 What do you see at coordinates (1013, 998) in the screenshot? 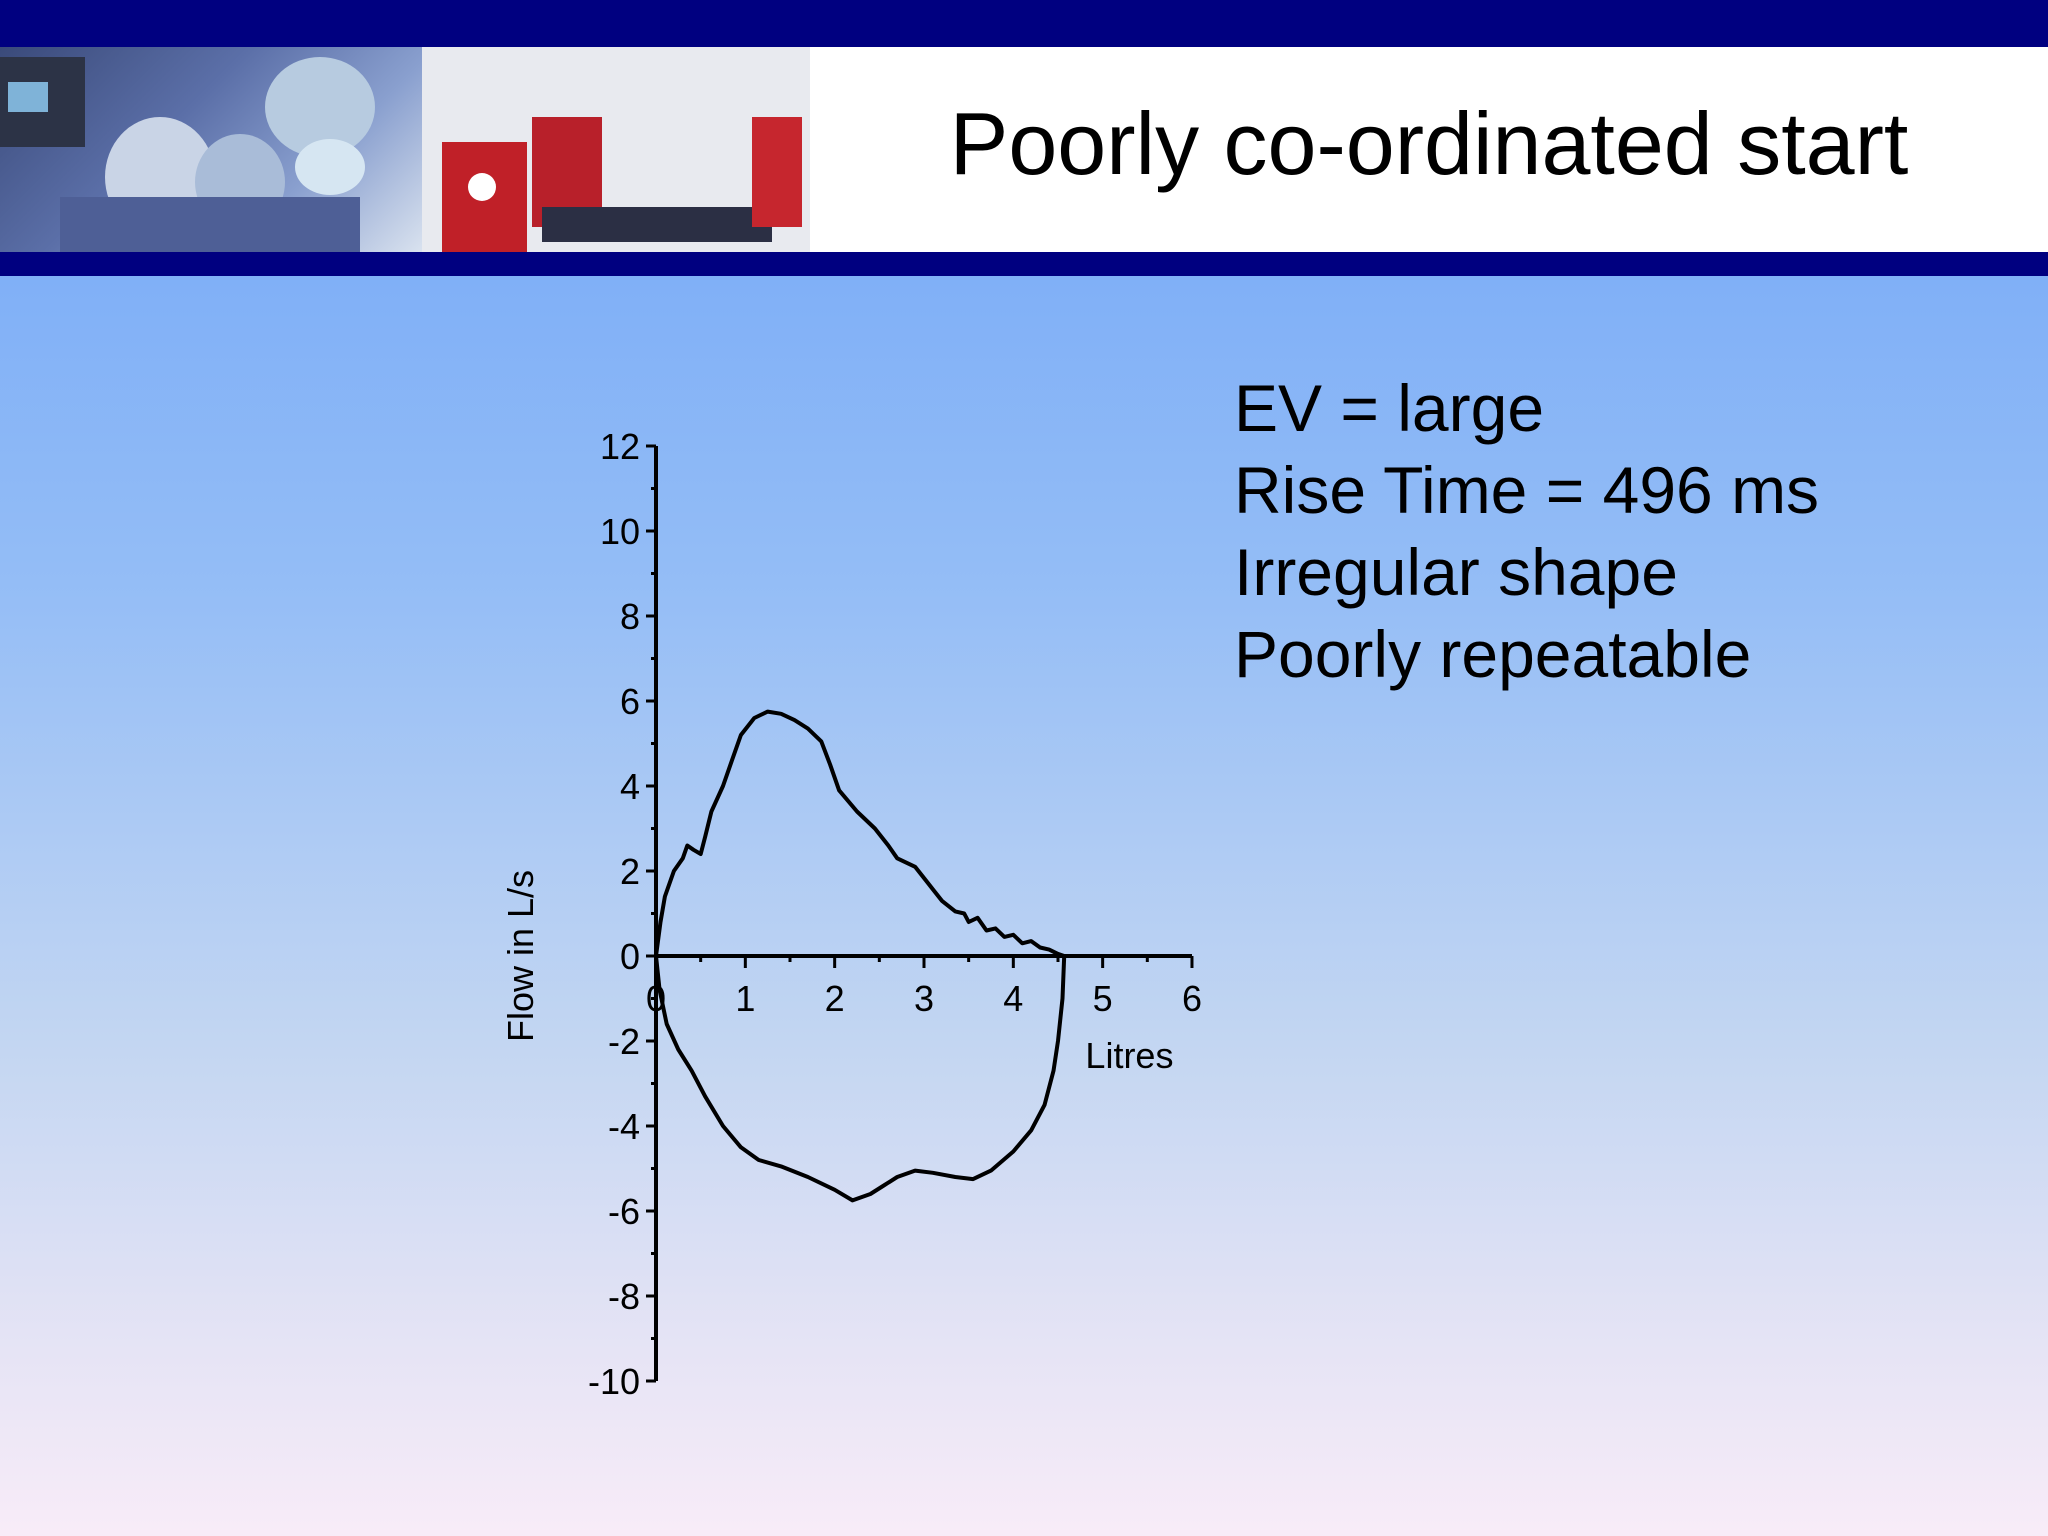
I see `x-tick-label: 4` at bounding box center [1013, 998].